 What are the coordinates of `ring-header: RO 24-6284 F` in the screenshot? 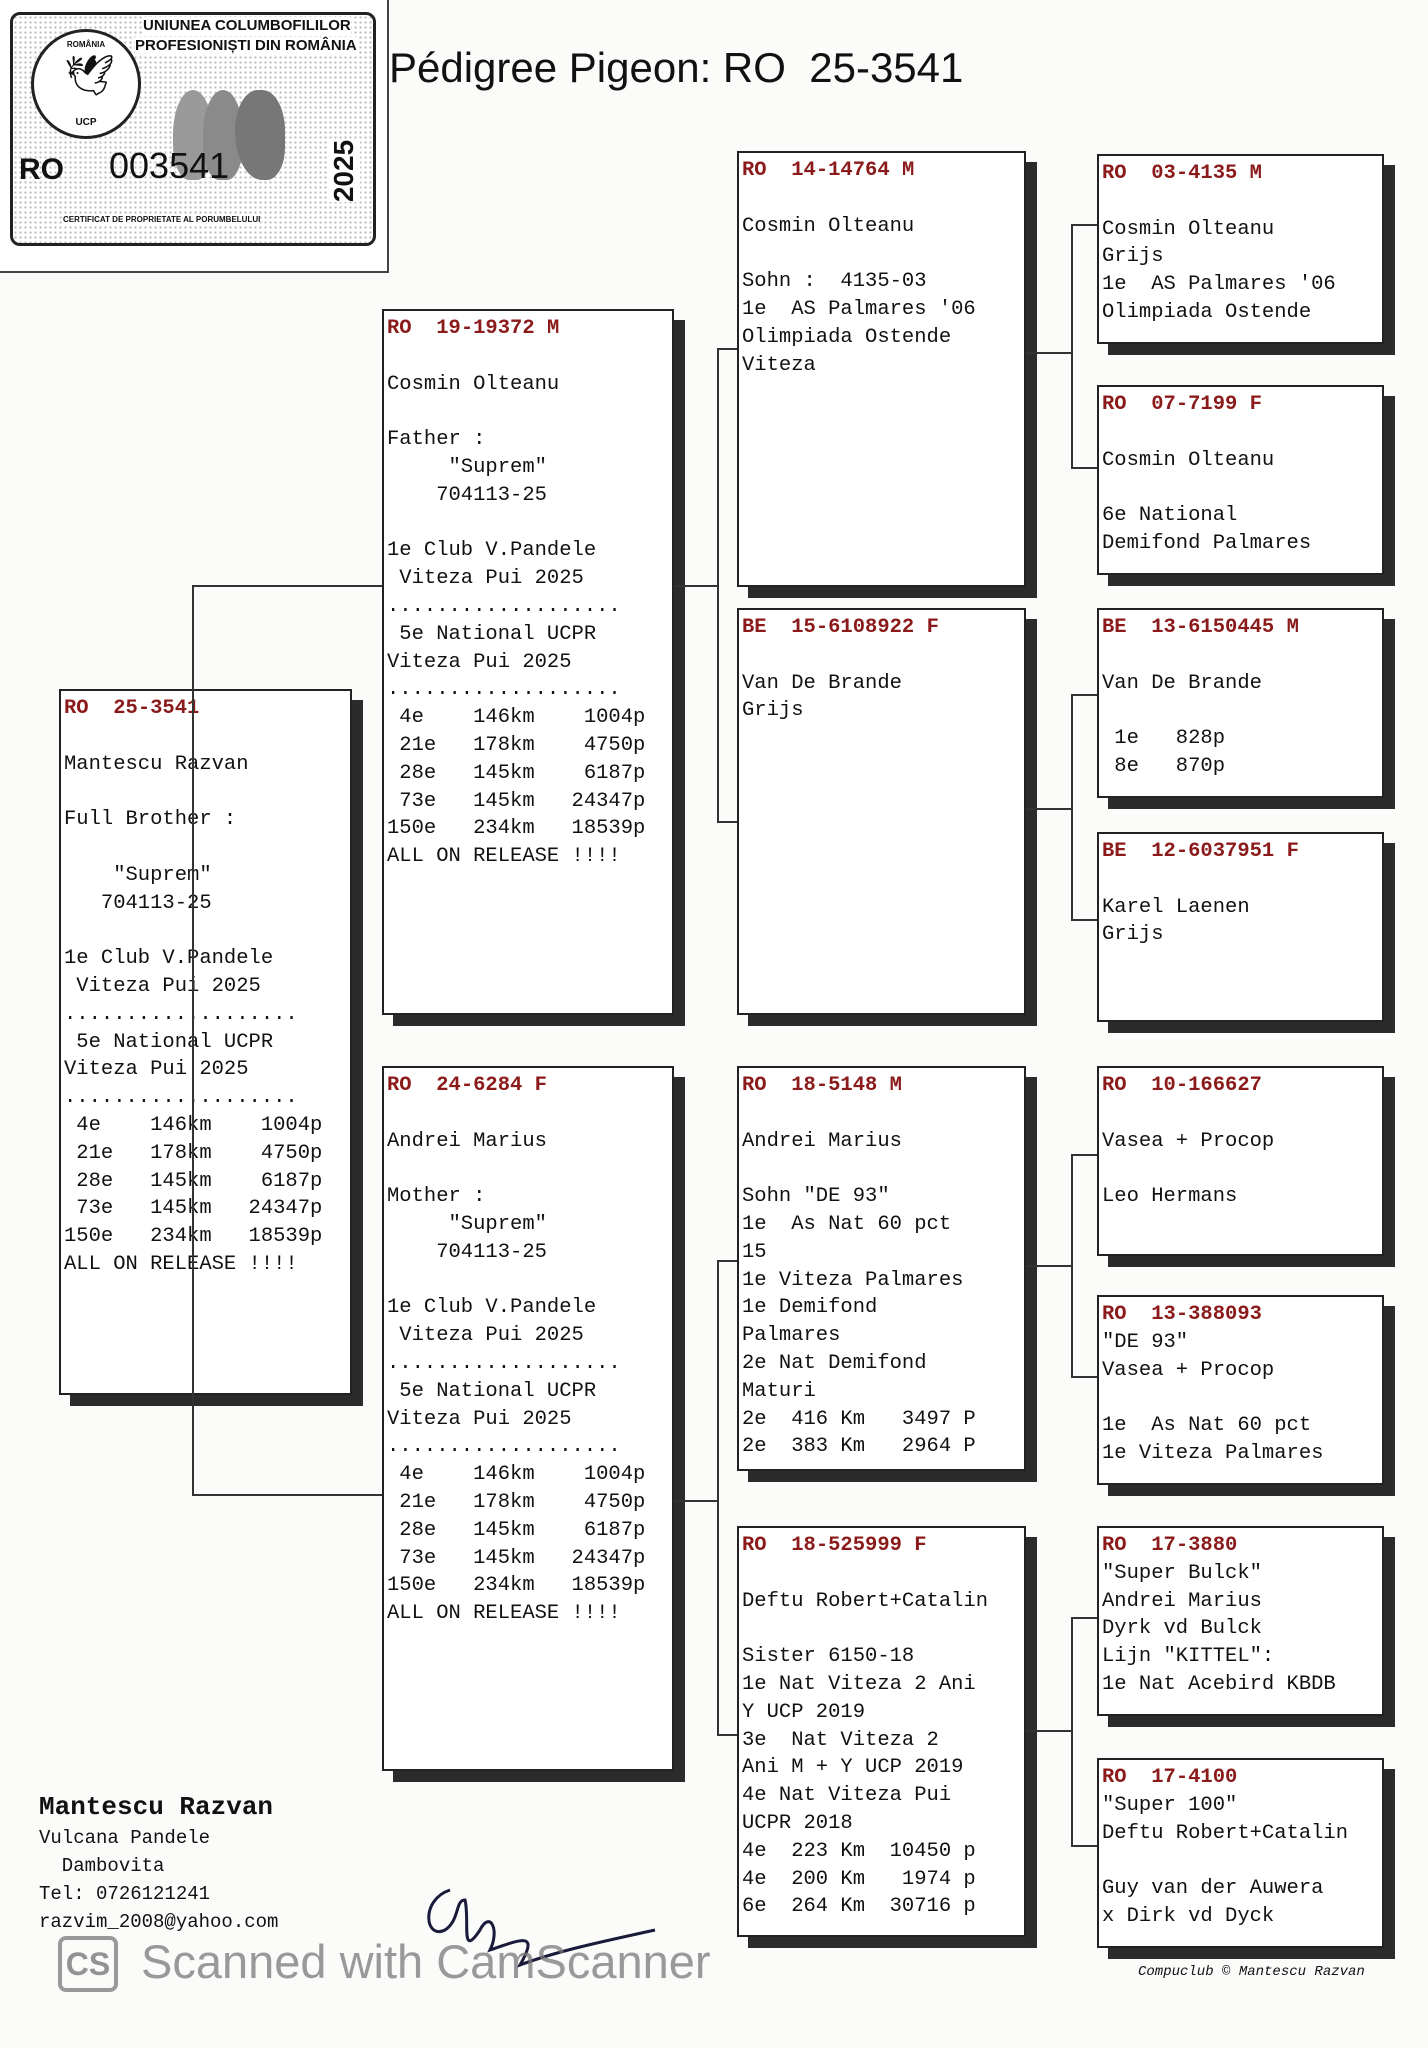 It's located at (529, 1086).